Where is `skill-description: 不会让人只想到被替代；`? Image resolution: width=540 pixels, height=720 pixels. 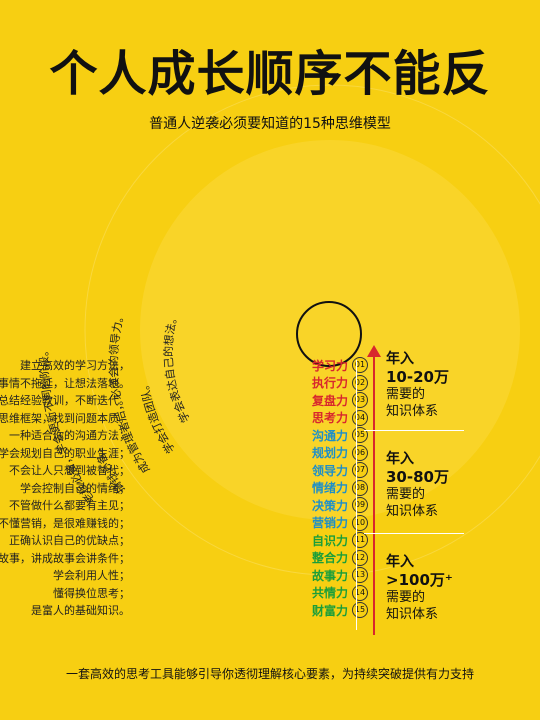 skill-description: 不会让人只想到被替代； is located at coordinates (69, 470).